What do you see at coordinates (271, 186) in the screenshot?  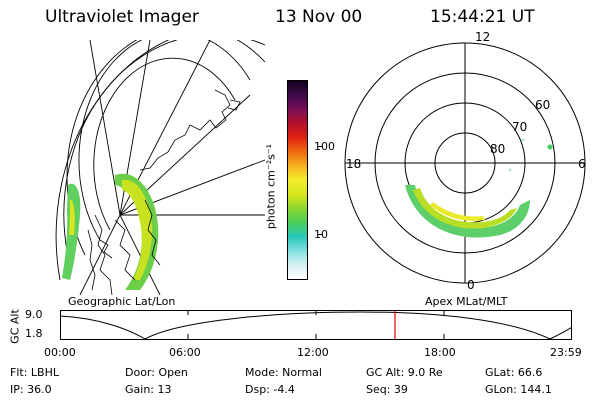 I see `colorbar-unit-label: photon cm⁻²s⁻¹` at bounding box center [271, 186].